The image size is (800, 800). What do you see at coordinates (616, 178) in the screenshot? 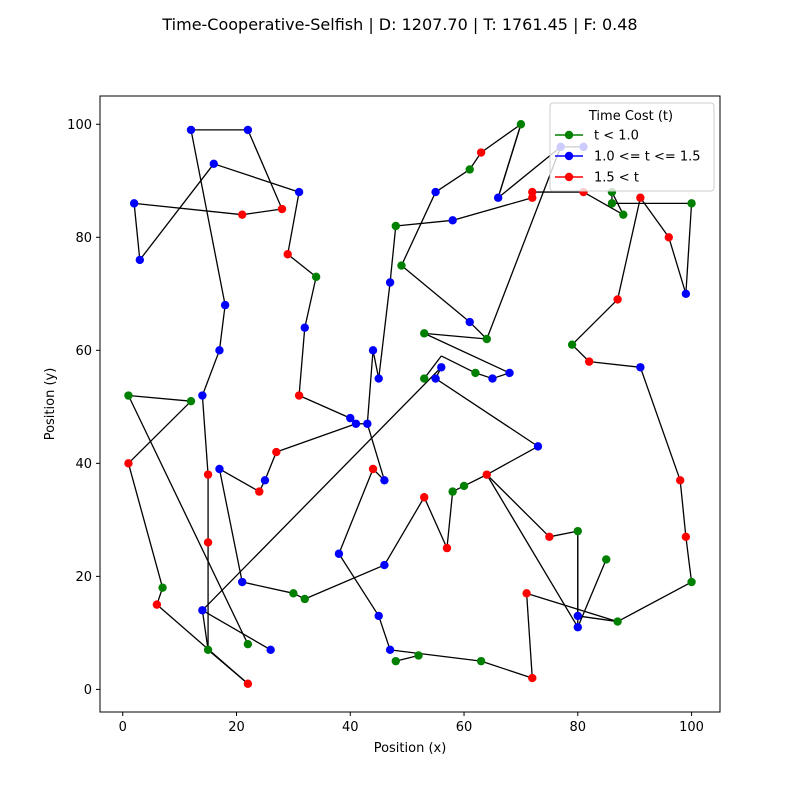
I see `legend-entry-label: 1.5 < t` at bounding box center [616, 178].